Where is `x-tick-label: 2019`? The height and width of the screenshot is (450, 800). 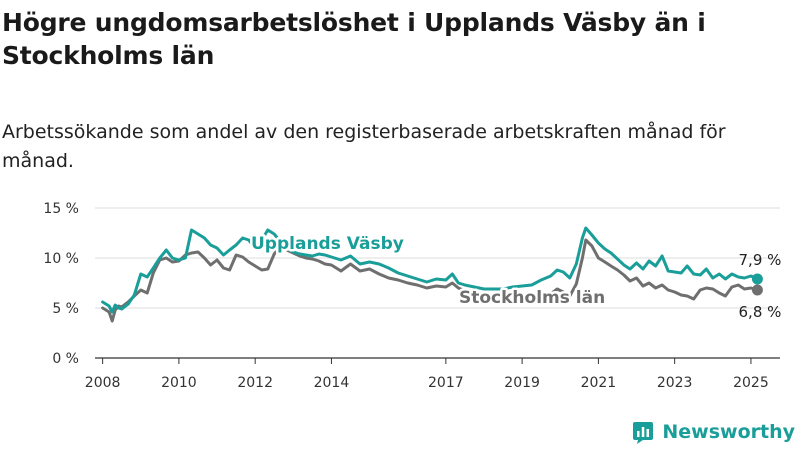 x-tick-label: 2019 is located at coordinates (522, 383).